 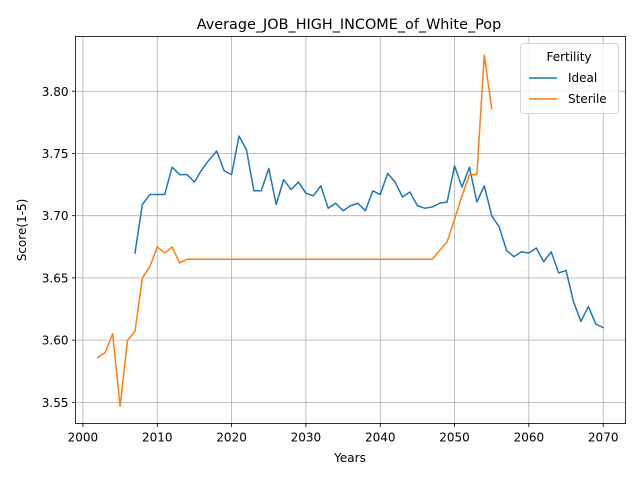 What do you see at coordinates (231, 438) in the screenshot?
I see `x-tick-label: 2020` at bounding box center [231, 438].